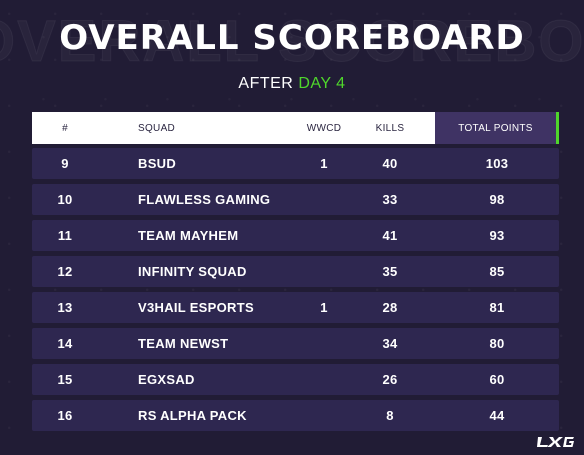 The width and height of the screenshot is (584, 455). Describe the element at coordinates (188, 235) in the screenshot. I see `cell-squad: TEAM MAYHEM` at that location.